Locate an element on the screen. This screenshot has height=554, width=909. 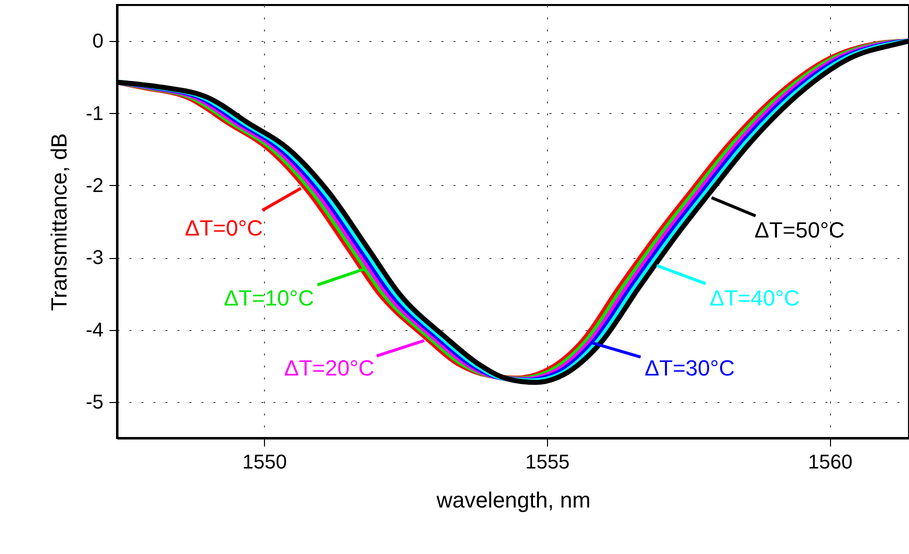
annotation: ΔT=10°C is located at coordinates (269, 297).